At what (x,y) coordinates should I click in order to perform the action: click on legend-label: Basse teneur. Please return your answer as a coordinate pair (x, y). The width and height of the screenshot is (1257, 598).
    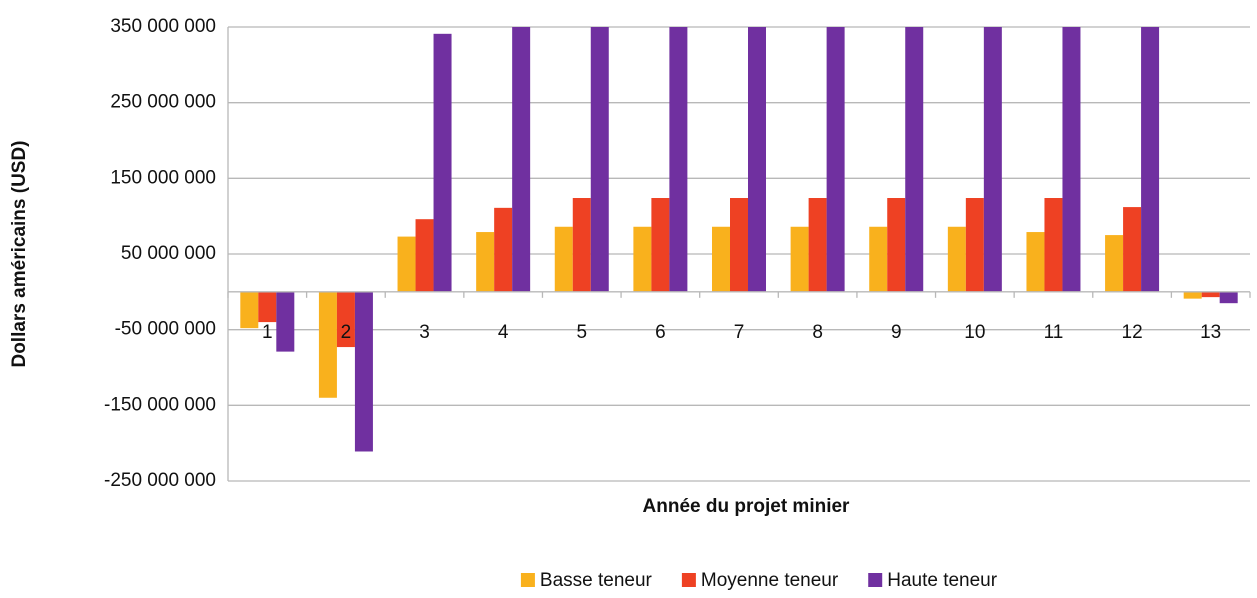
    Looking at the image, I should click on (596, 580).